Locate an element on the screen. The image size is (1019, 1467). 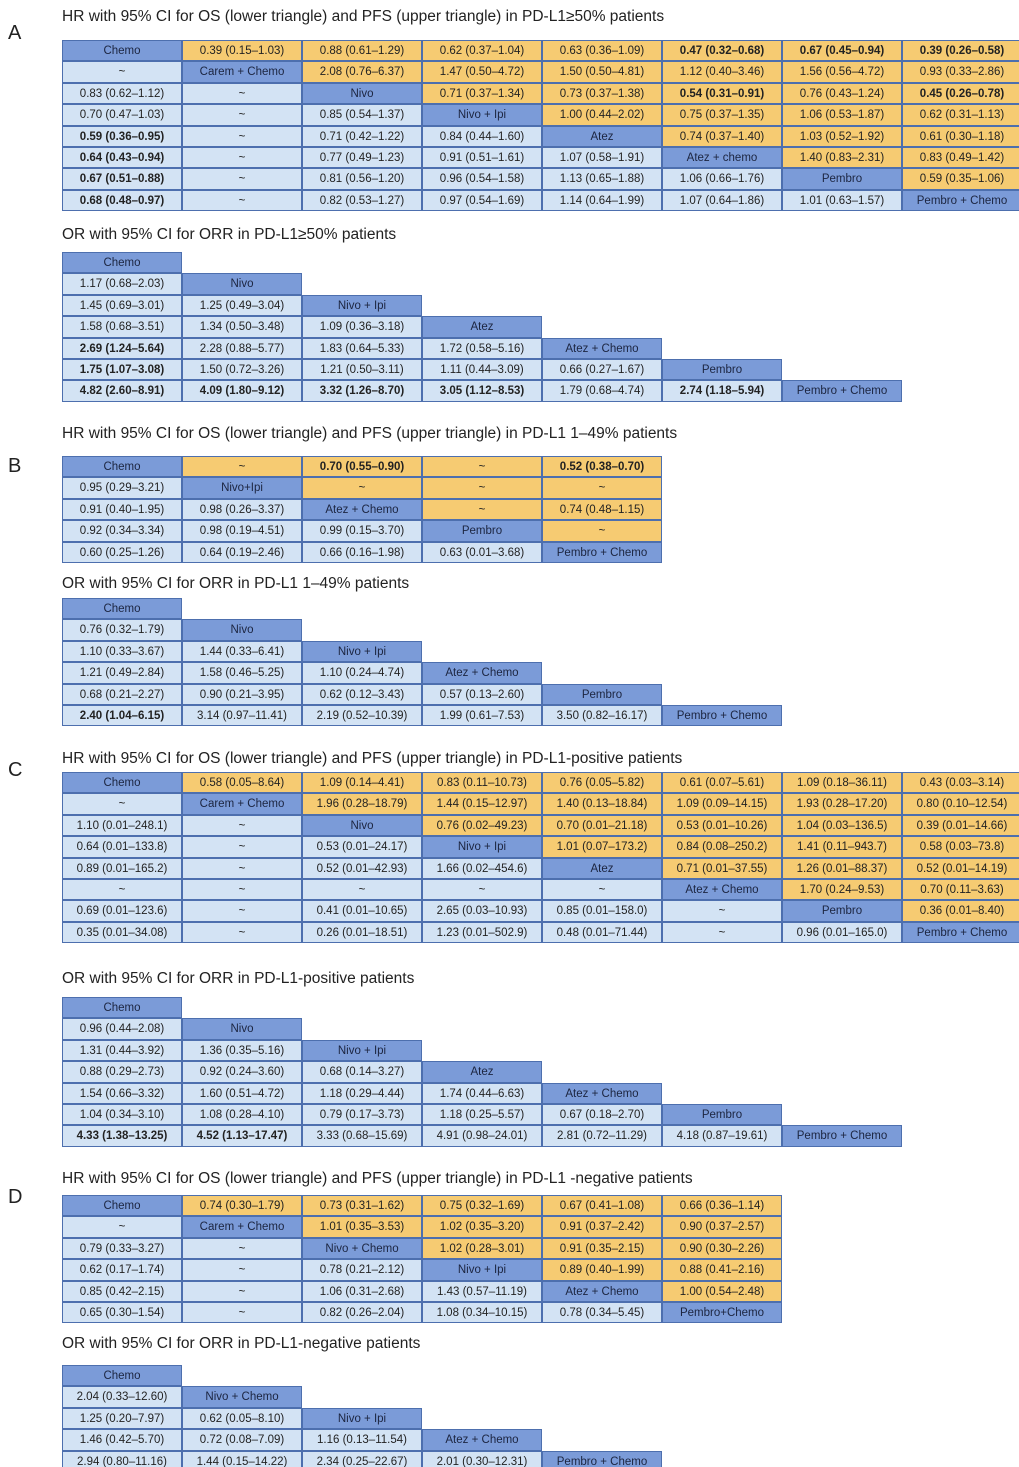
estimate-cell: 0.91 (0.37–2.42) is located at coordinates (602, 1227).